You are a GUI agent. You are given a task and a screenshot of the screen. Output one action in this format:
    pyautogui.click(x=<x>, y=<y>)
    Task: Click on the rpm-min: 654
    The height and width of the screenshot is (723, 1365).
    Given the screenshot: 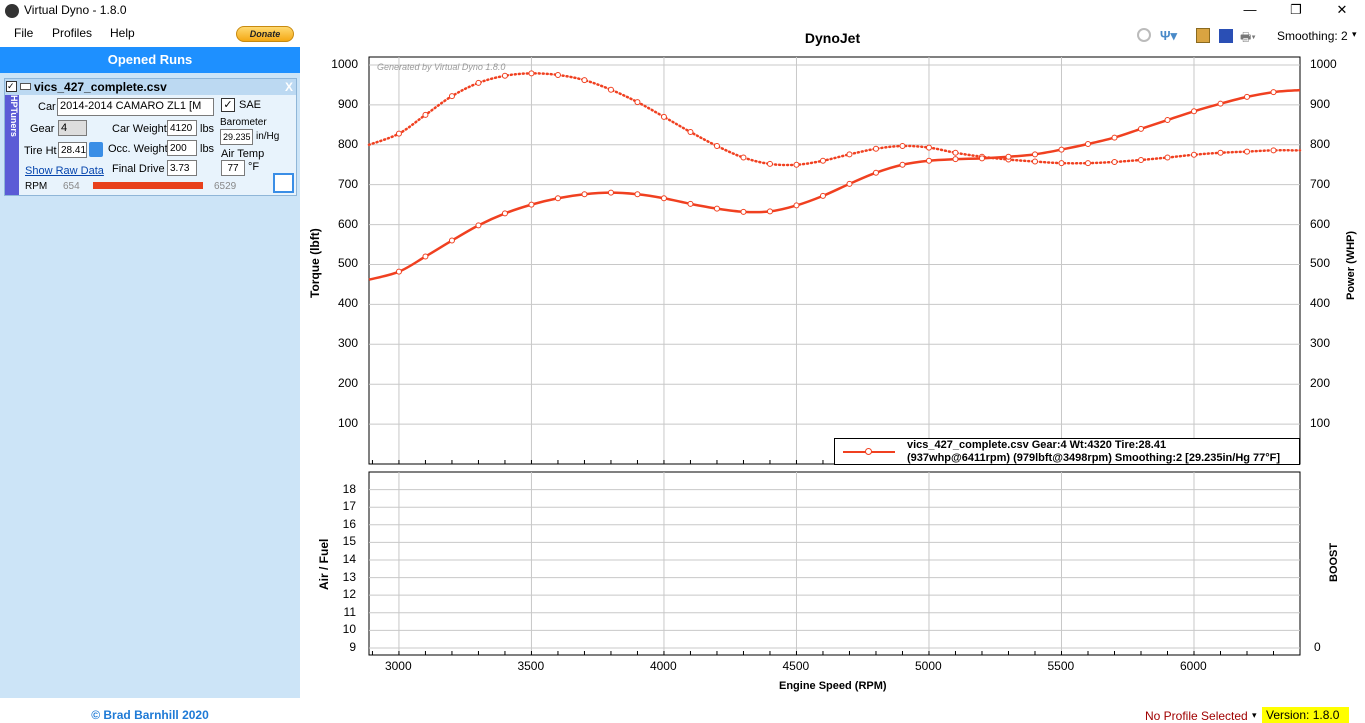 What is the action you would take?
    pyautogui.click(x=71, y=186)
    